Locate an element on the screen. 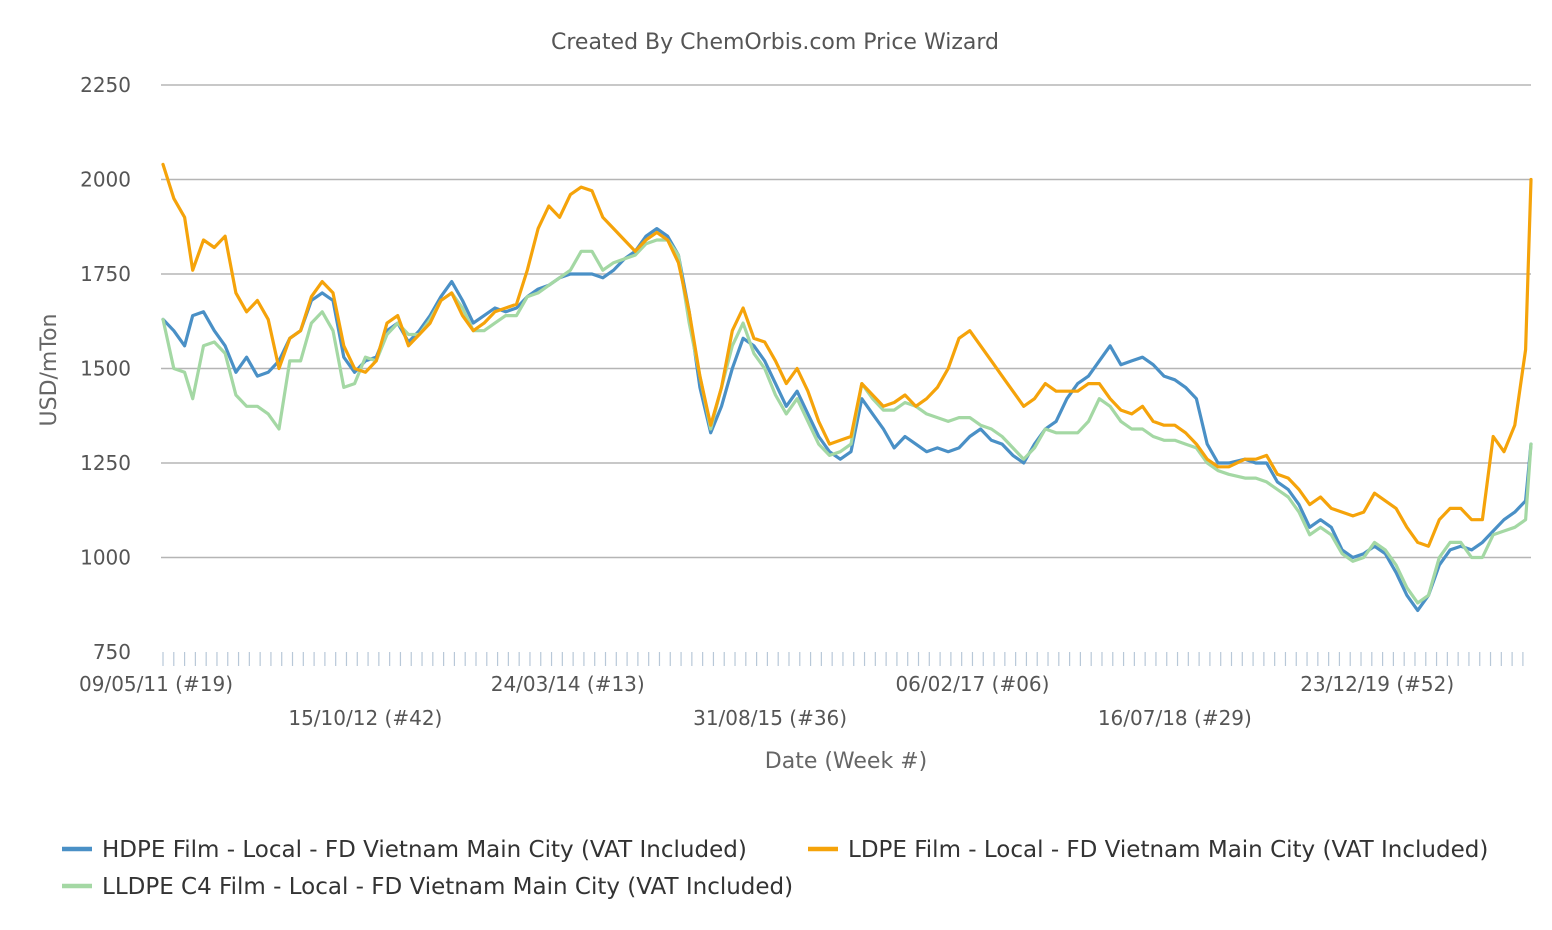 The height and width of the screenshot is (930, 1552). x-tick-label: 06/02/17 (#06) is located at coordinates (972, 684).